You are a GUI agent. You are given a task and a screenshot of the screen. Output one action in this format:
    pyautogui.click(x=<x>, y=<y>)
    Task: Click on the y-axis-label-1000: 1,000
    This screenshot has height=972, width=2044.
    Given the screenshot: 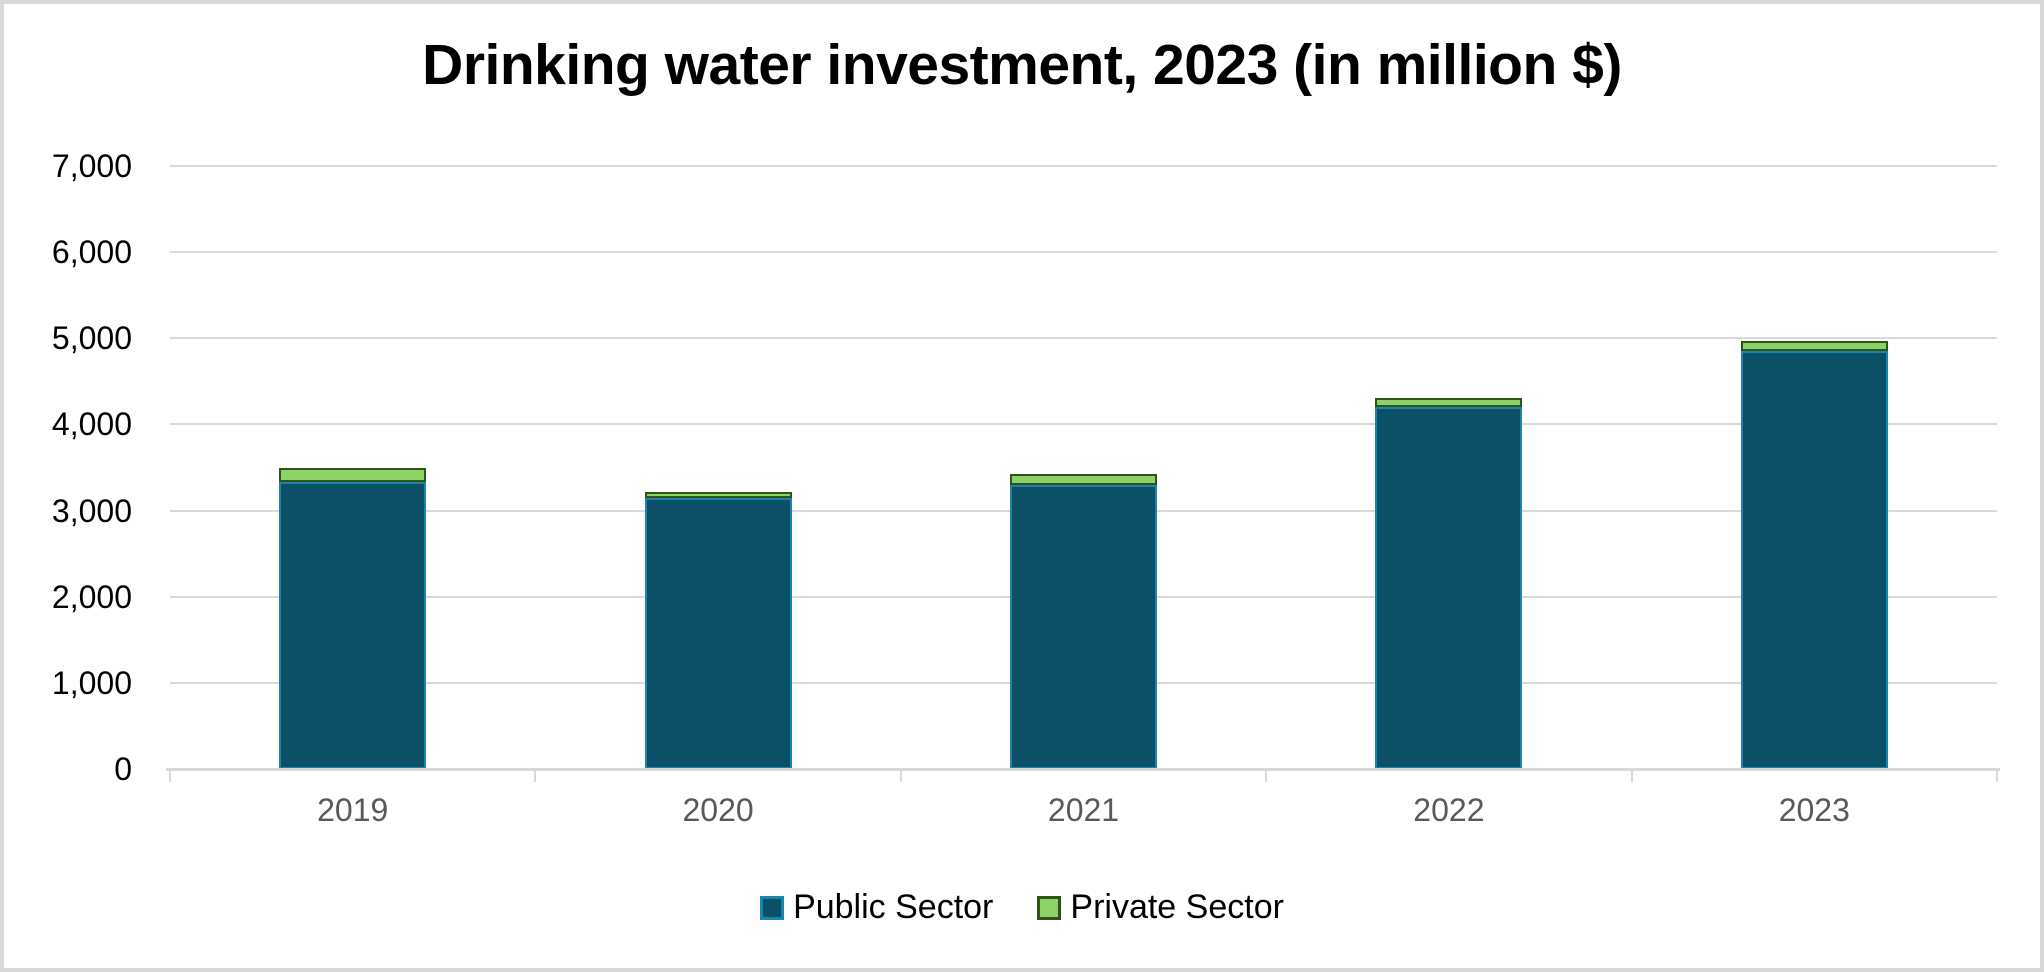 What is the action you would take?
    pyautogui.click(x=91, y=682)
    